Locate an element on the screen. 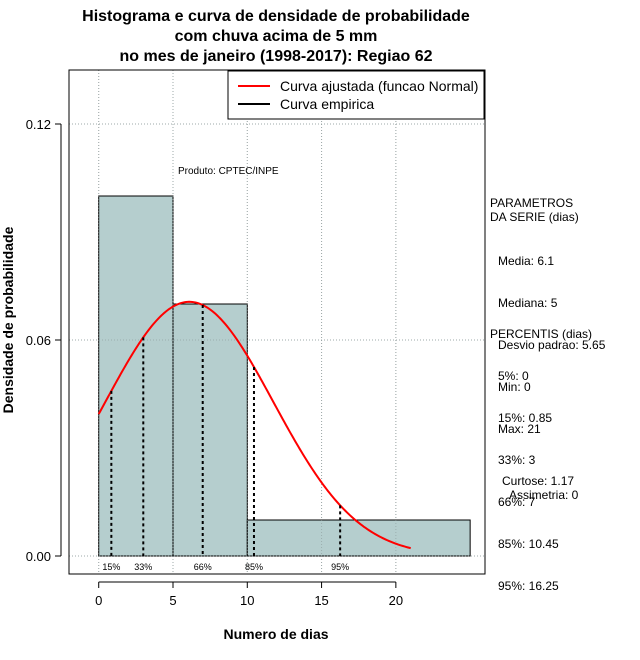 The width and height of the screenshot is (640, 660). percentile-label: 33% is located at coordinates (143, 567).